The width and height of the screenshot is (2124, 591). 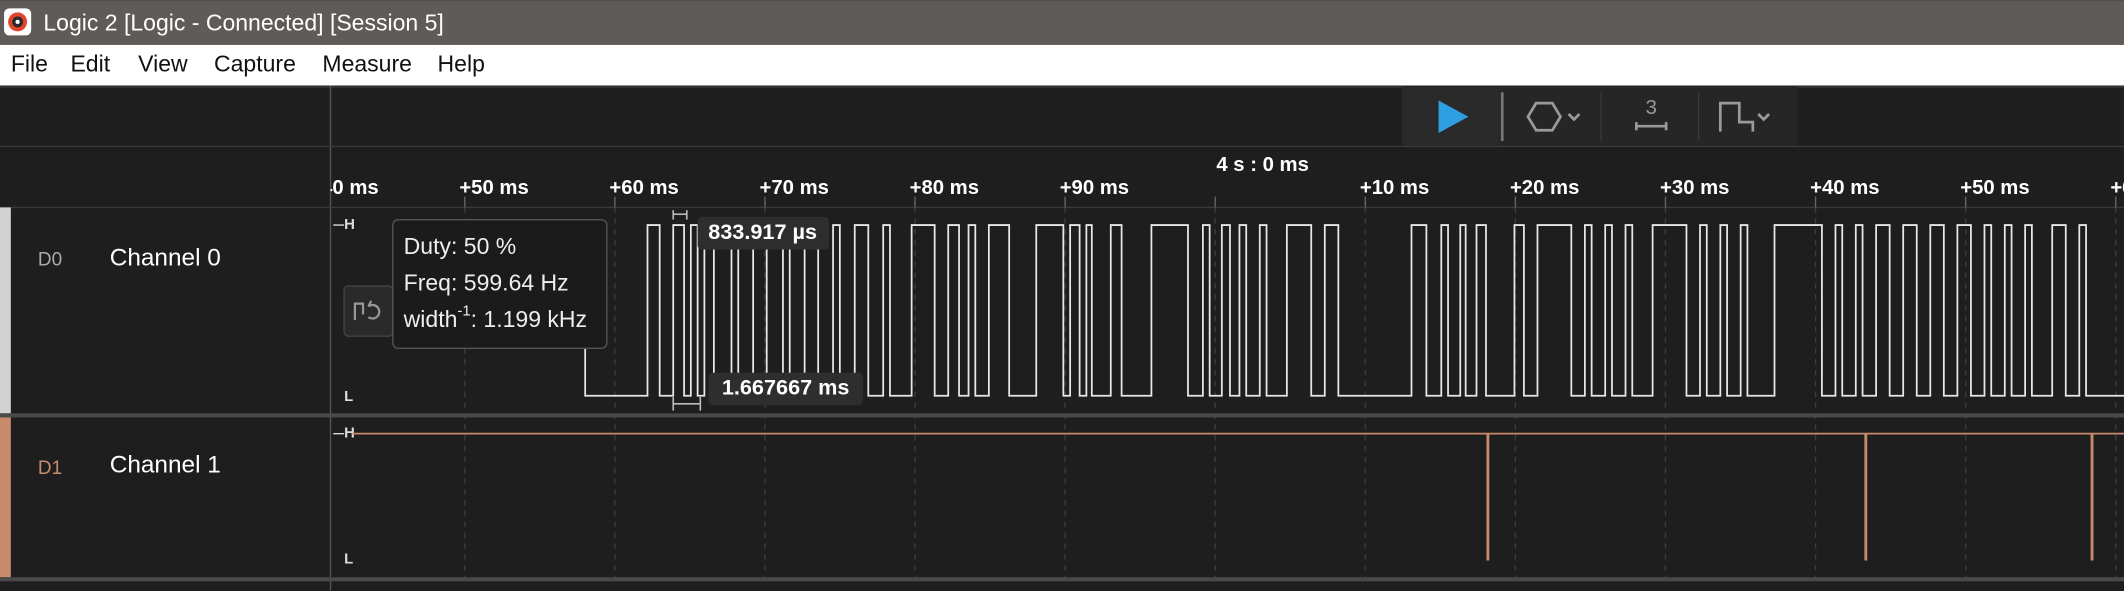 What do you see at coordinates (165, 465) in the screenshot?
I see `channel-name: Channel 1` at bounding box center [165, 465].